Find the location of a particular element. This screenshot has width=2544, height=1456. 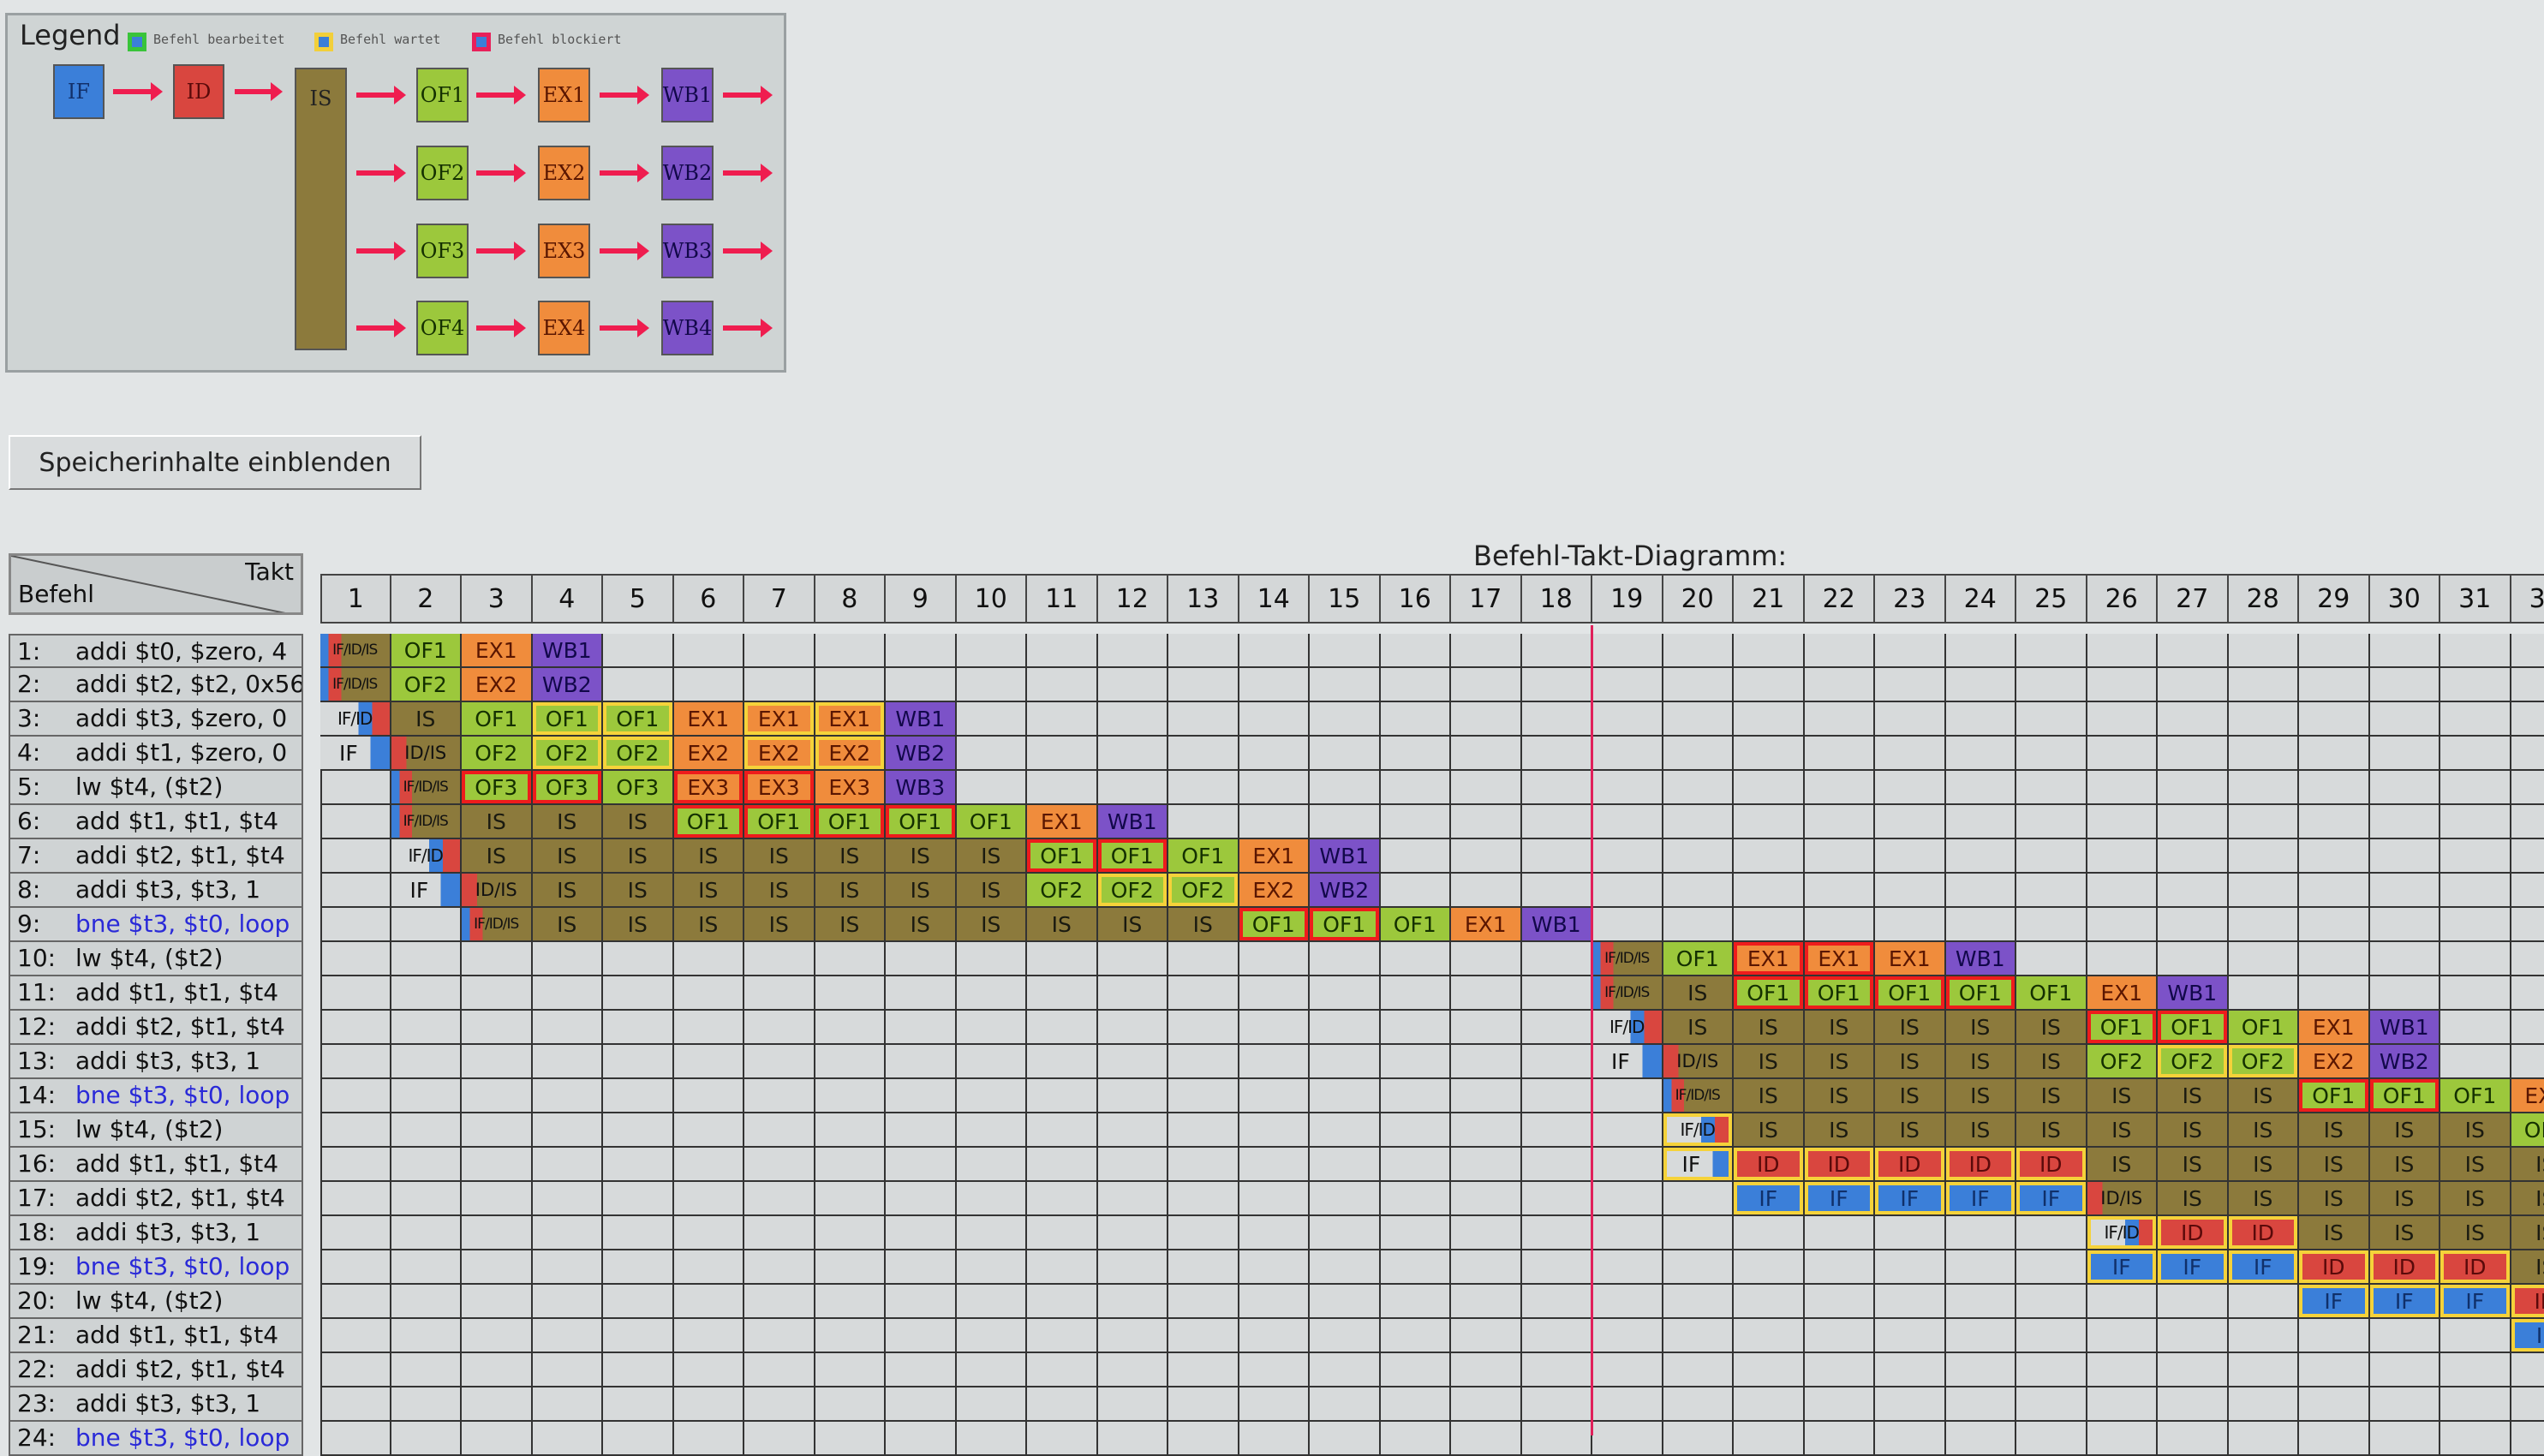

instruction-row: 5:lw $t4, ($t2) is located at coordinates (156, 788).